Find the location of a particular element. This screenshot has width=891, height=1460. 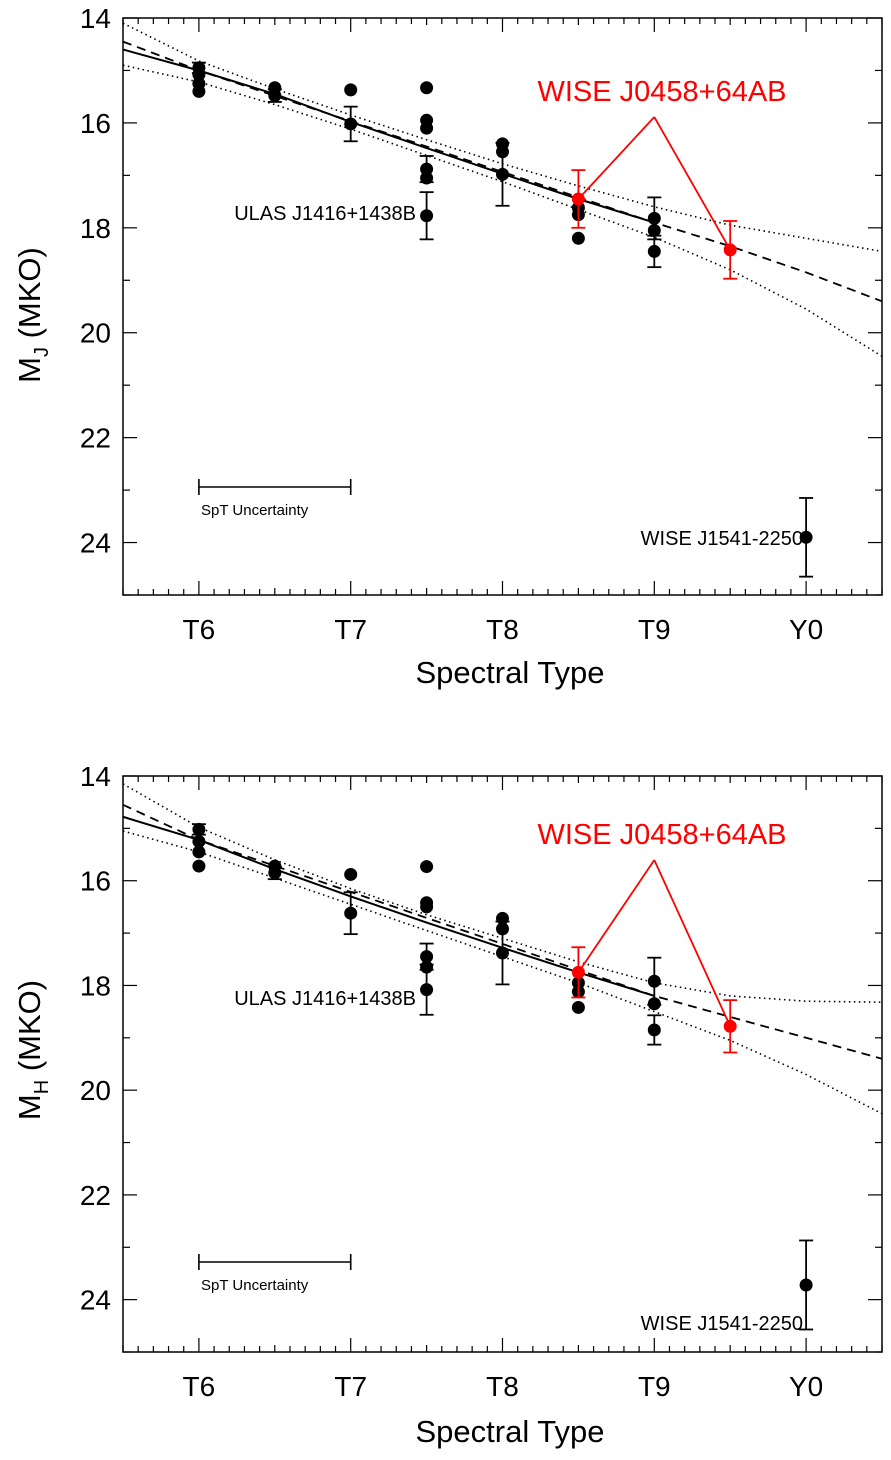

y-axis-title: MJ (MKO) is located at coordinates (32, 315).